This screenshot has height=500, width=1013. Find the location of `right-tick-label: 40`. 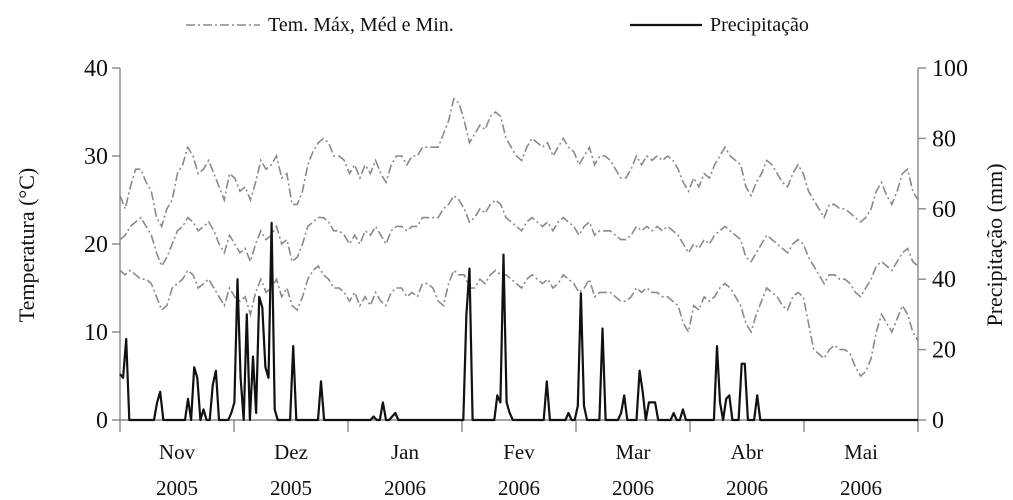

right-tick-label: 40 is located at coordinates (944, 280).